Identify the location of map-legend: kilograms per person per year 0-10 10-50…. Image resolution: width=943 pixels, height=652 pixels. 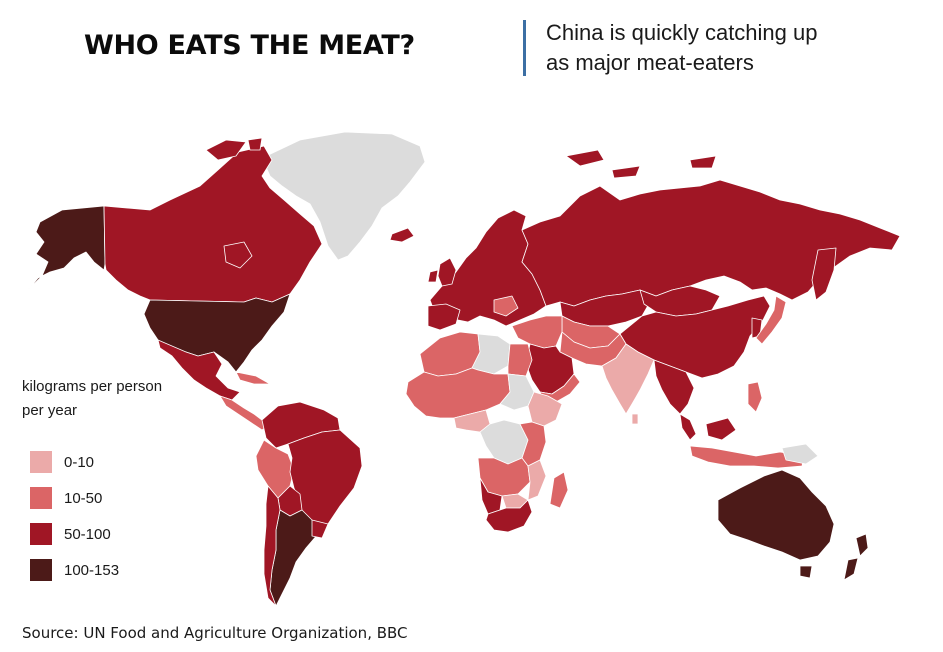
(112, 478).